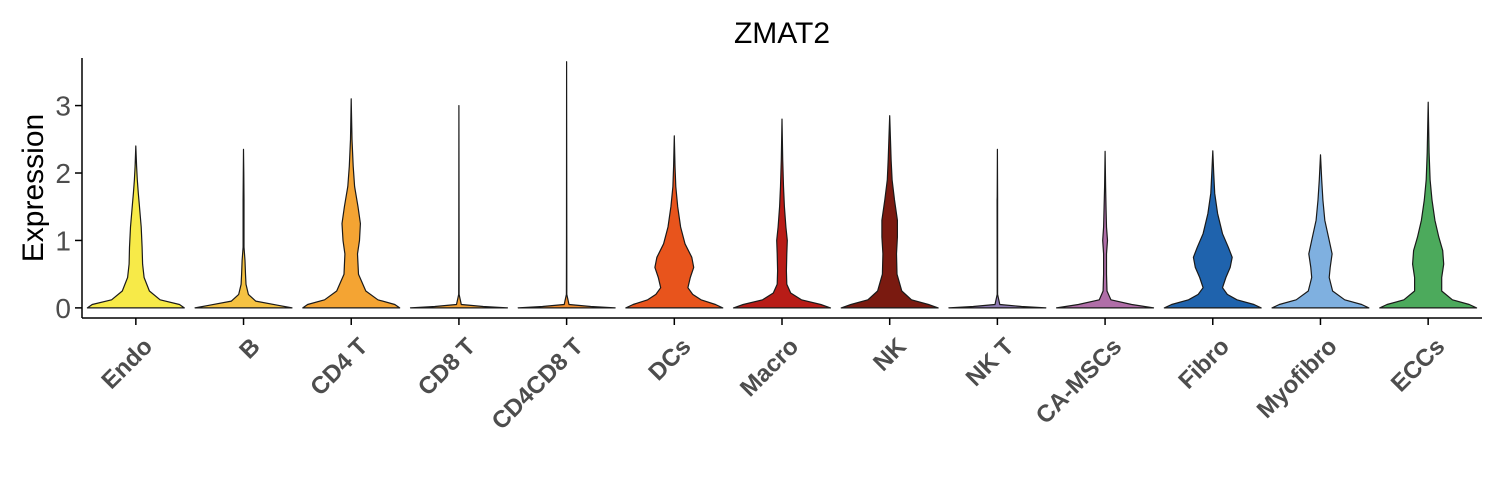 The image size is (1500, 500). What do you see at coordinates (339, 367) in the screenshot?
I see `x-tick-label: CD4 T` at bounding box center [339, 367].